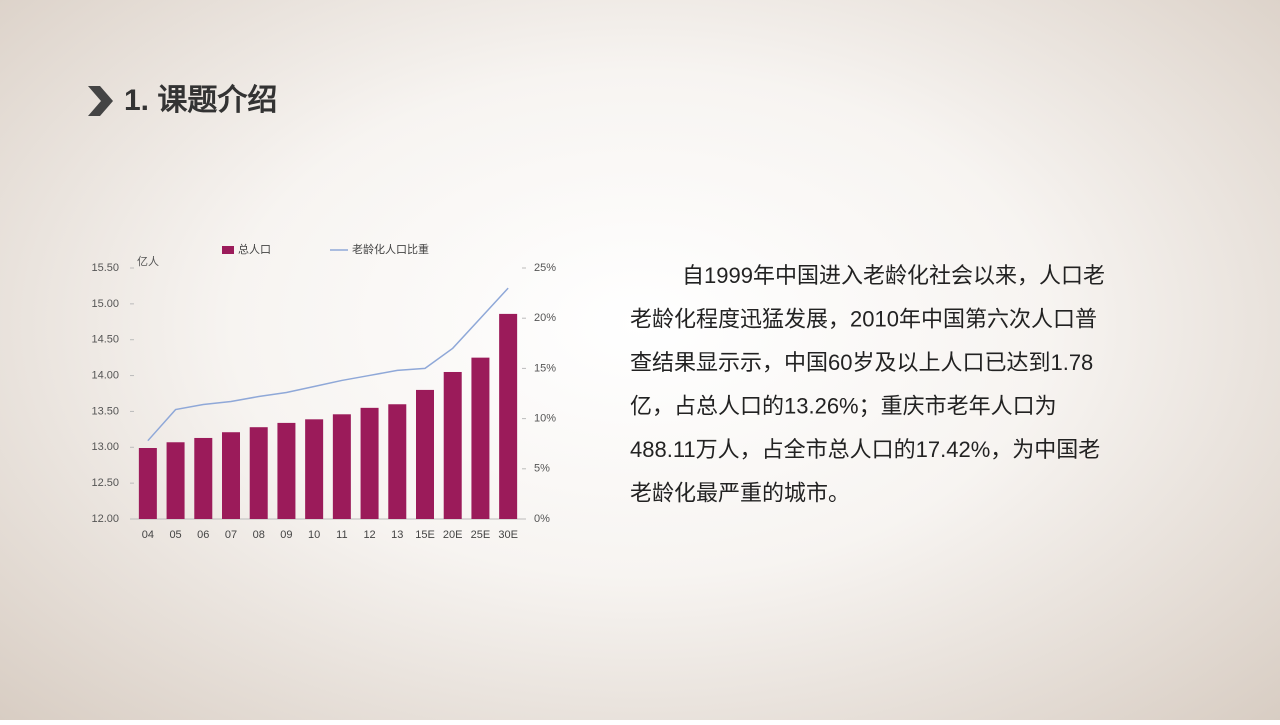 The width and height of the screenshot is (1280, 725). Describe the element at coordinates (369, 535) in the screenshot. I see `x-tick-label: 12` at that location.